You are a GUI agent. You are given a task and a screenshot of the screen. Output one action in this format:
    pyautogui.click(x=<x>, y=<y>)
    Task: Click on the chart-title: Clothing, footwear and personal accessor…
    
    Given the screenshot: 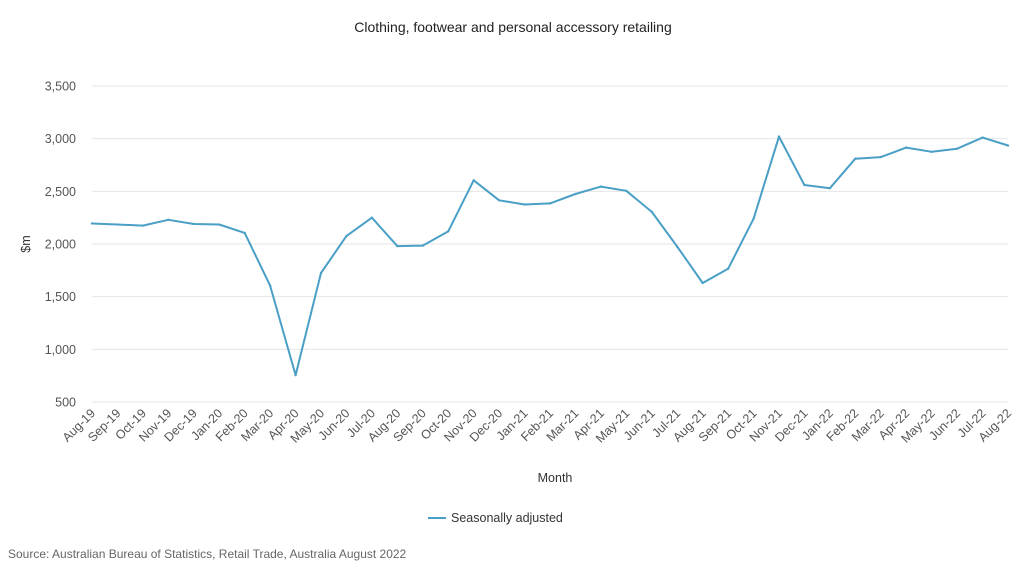 What is the action you would take?
    pyautogui.click(x=513, y=27)
    